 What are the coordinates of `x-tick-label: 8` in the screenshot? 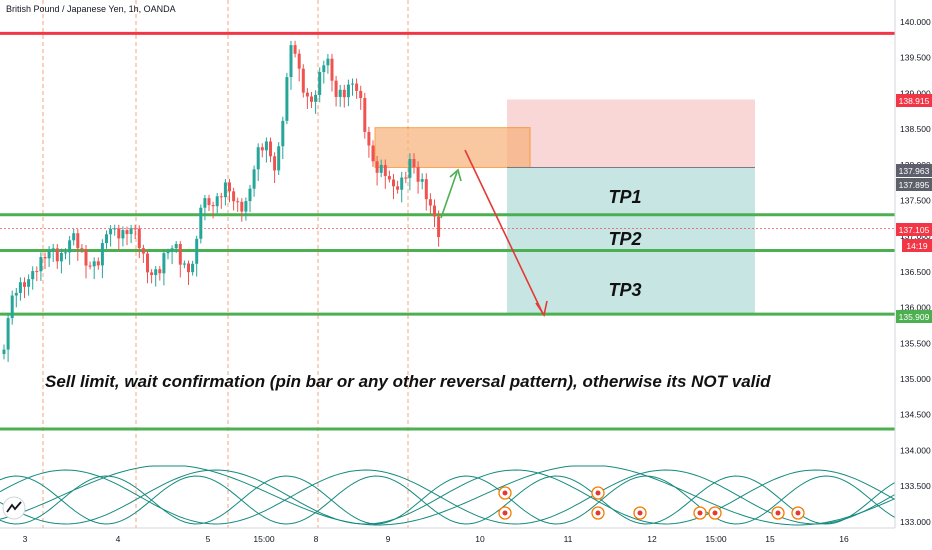 It's located at (316, 539).